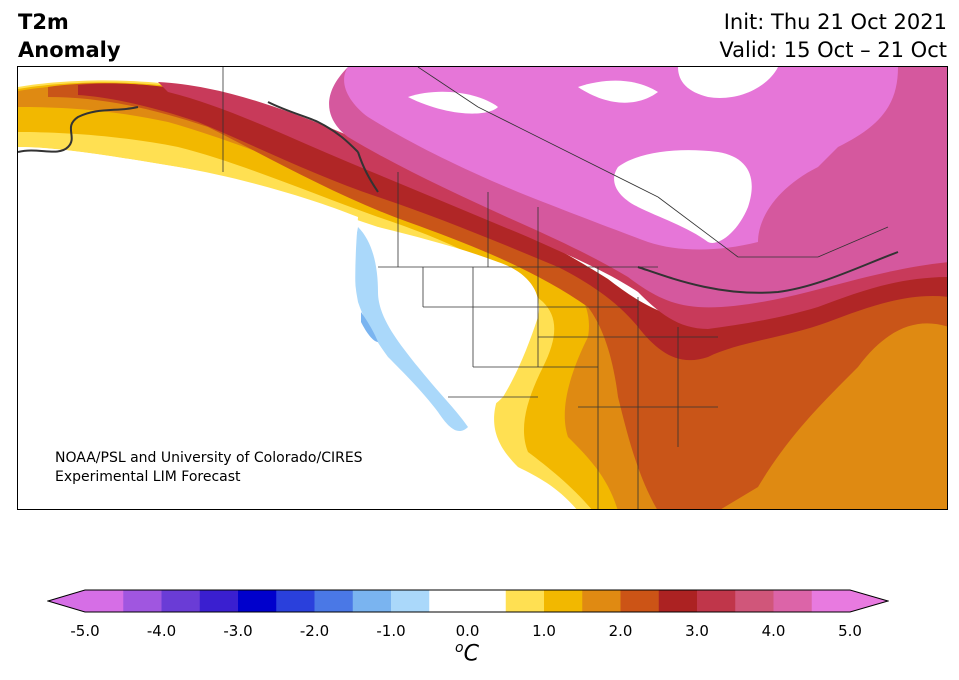 The width and height of the screenshot is (959, 680). What do you see at coordinates (369, 327) in the screenshot?
I see `blue-region` at bounding box center [369, 327].